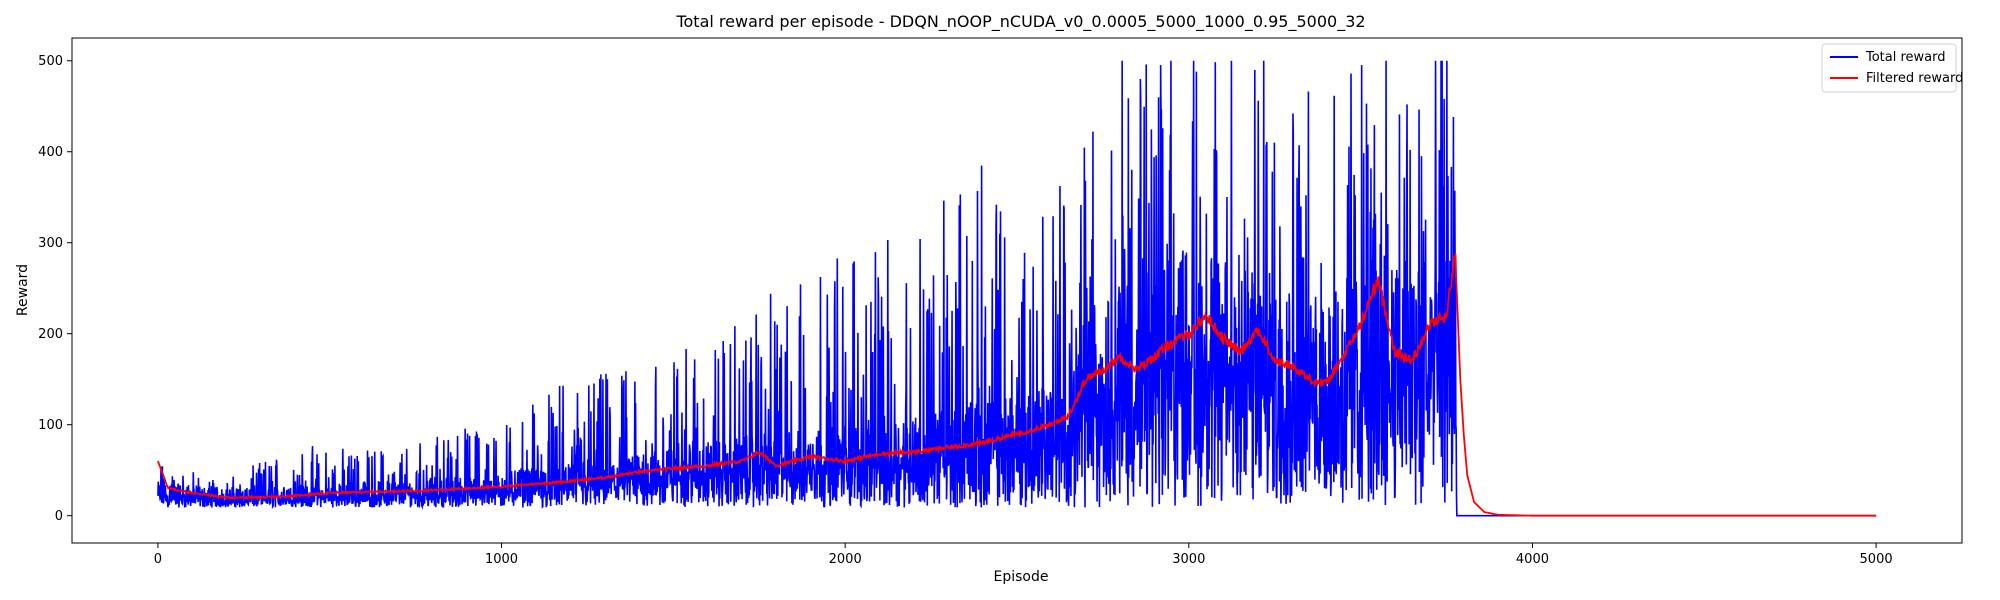 This screenshot has width=2000, height=600. I want to click on x-tick-label: 2000, so click(845, 559).